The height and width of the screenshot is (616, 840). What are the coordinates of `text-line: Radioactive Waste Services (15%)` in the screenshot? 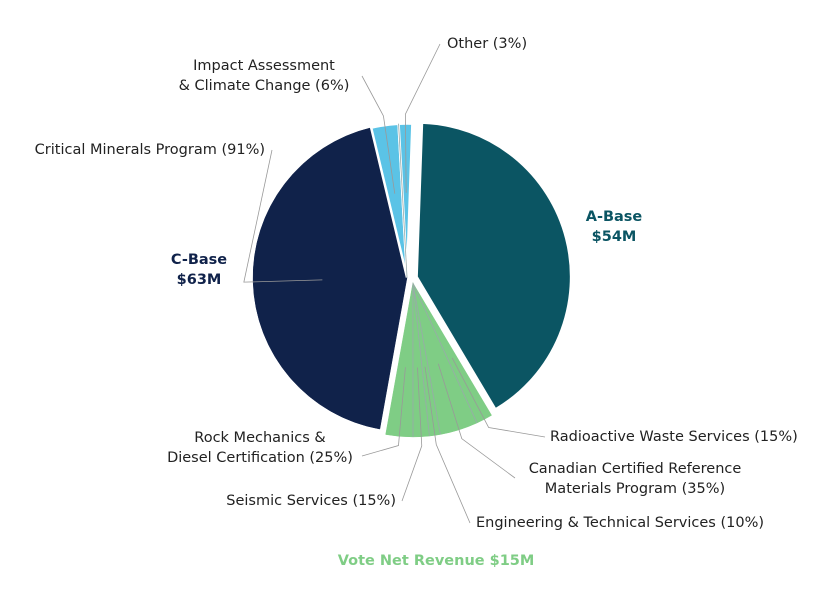 It's located at (674, 437).